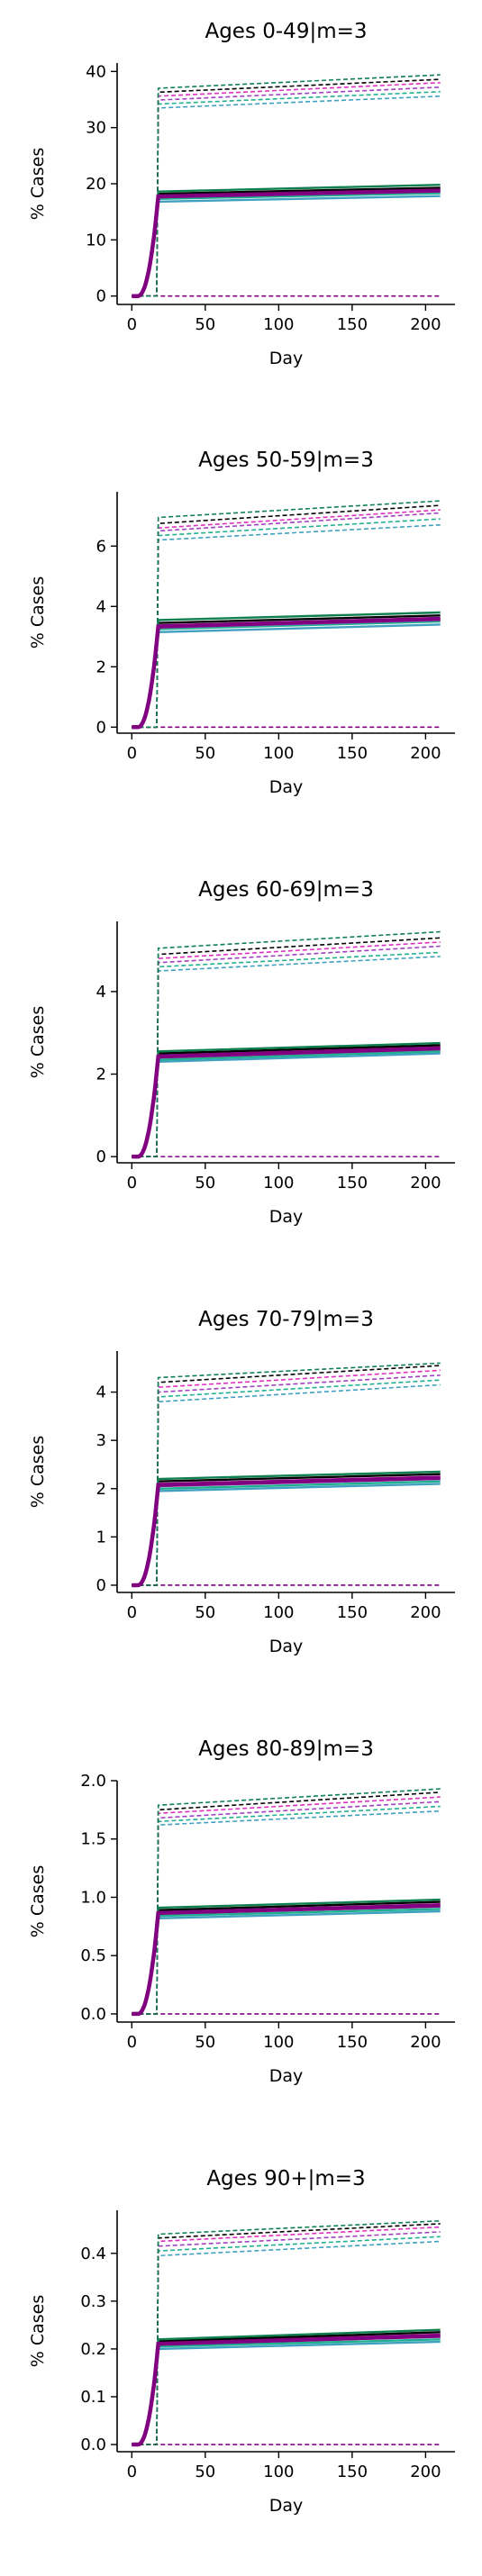 This screenshot has width=482, height=2576. What do you see at coordinates (93, 2301) in the screenshot?
I see `y-tick-label: 0.3` at bounding box center [93, 2301].